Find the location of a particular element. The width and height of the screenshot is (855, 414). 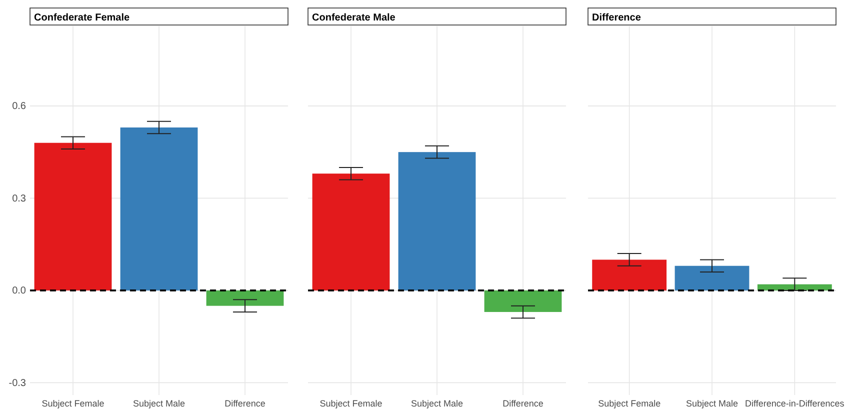

y-tick-label: 0.3 is located at coordinates (19, 198).